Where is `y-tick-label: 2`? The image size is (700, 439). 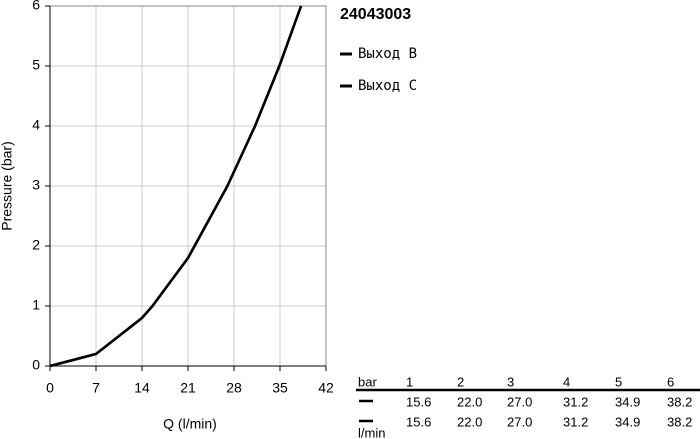 y-tick-label: 2 is located at coordinates (36, 245).